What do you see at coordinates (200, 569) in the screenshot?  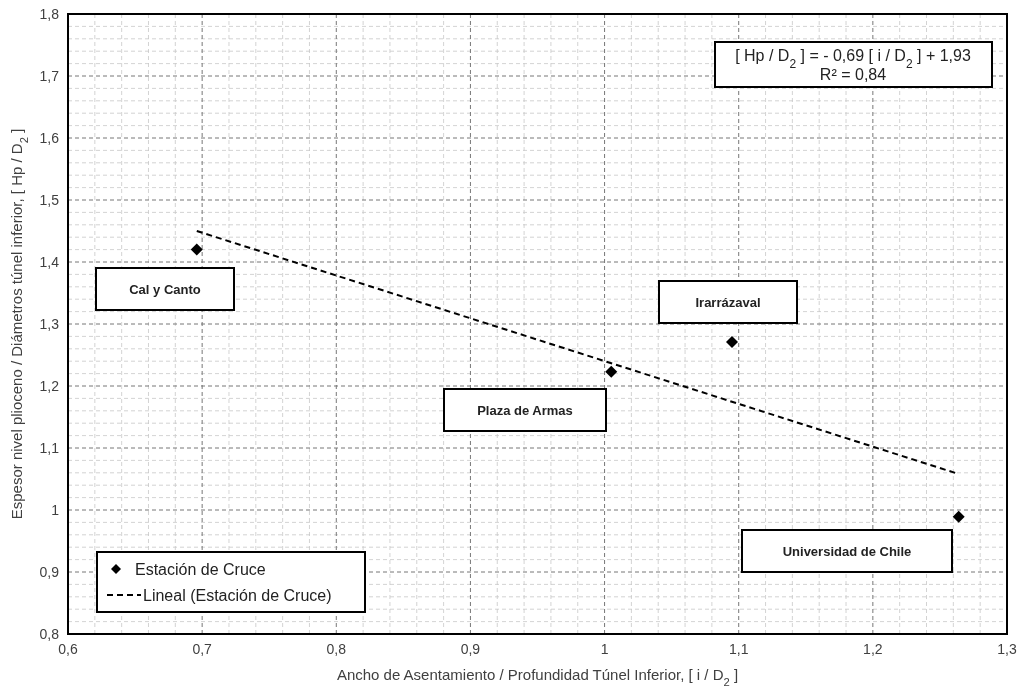 I see `legend-label: Estación de Cruce` at bounding box center [200, 569].